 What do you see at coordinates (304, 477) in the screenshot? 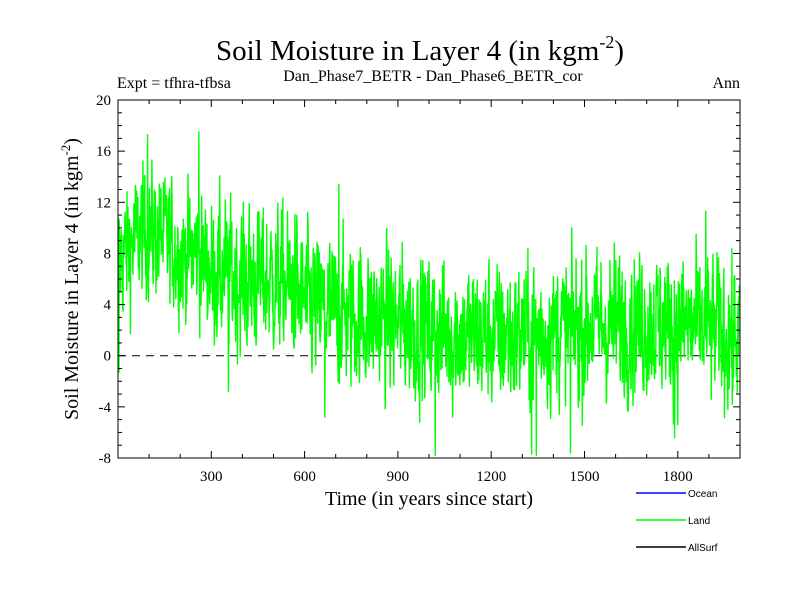
I see `x-tick-label: 600` at bounding box center [304, 477].